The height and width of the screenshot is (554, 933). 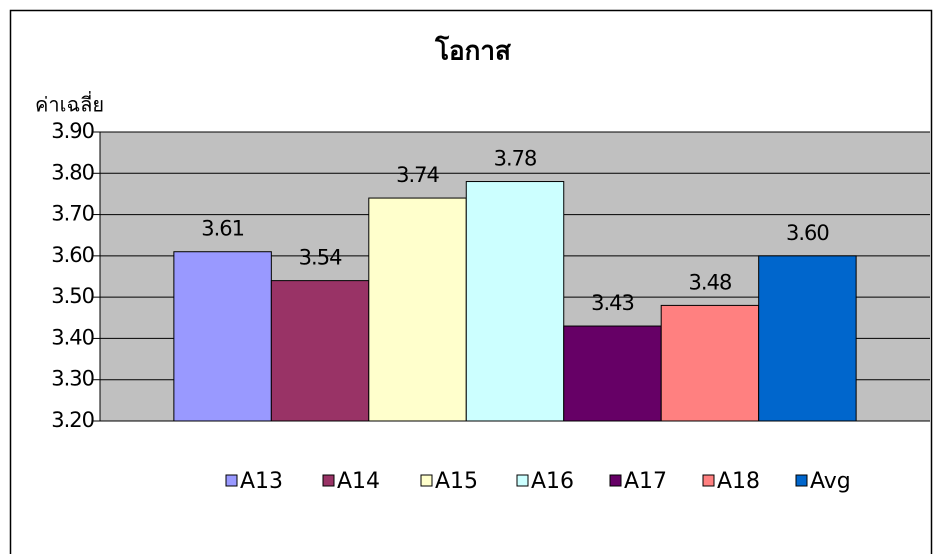 What do you see at coordinates (645, 481) in the screenshot?
I see `legend-label: A17` at bounding box center [645, 481].